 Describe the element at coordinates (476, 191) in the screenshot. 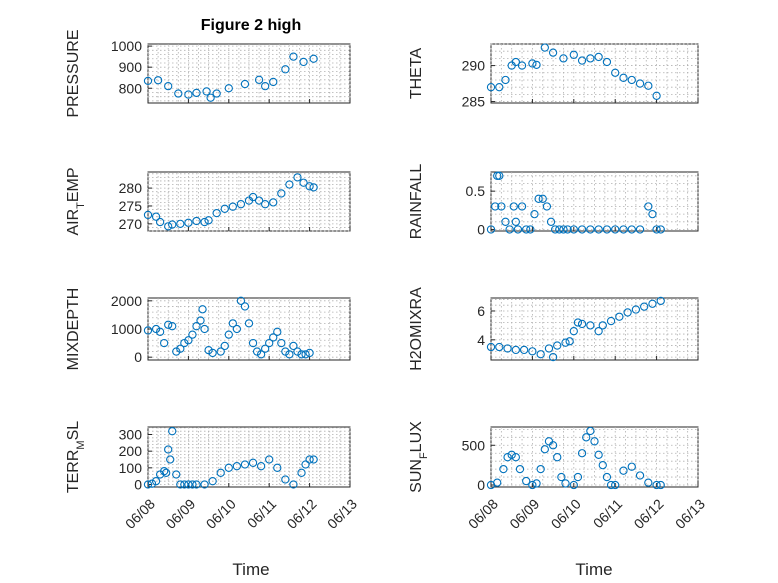

I see `y-tick-label: 0.5` at that location.